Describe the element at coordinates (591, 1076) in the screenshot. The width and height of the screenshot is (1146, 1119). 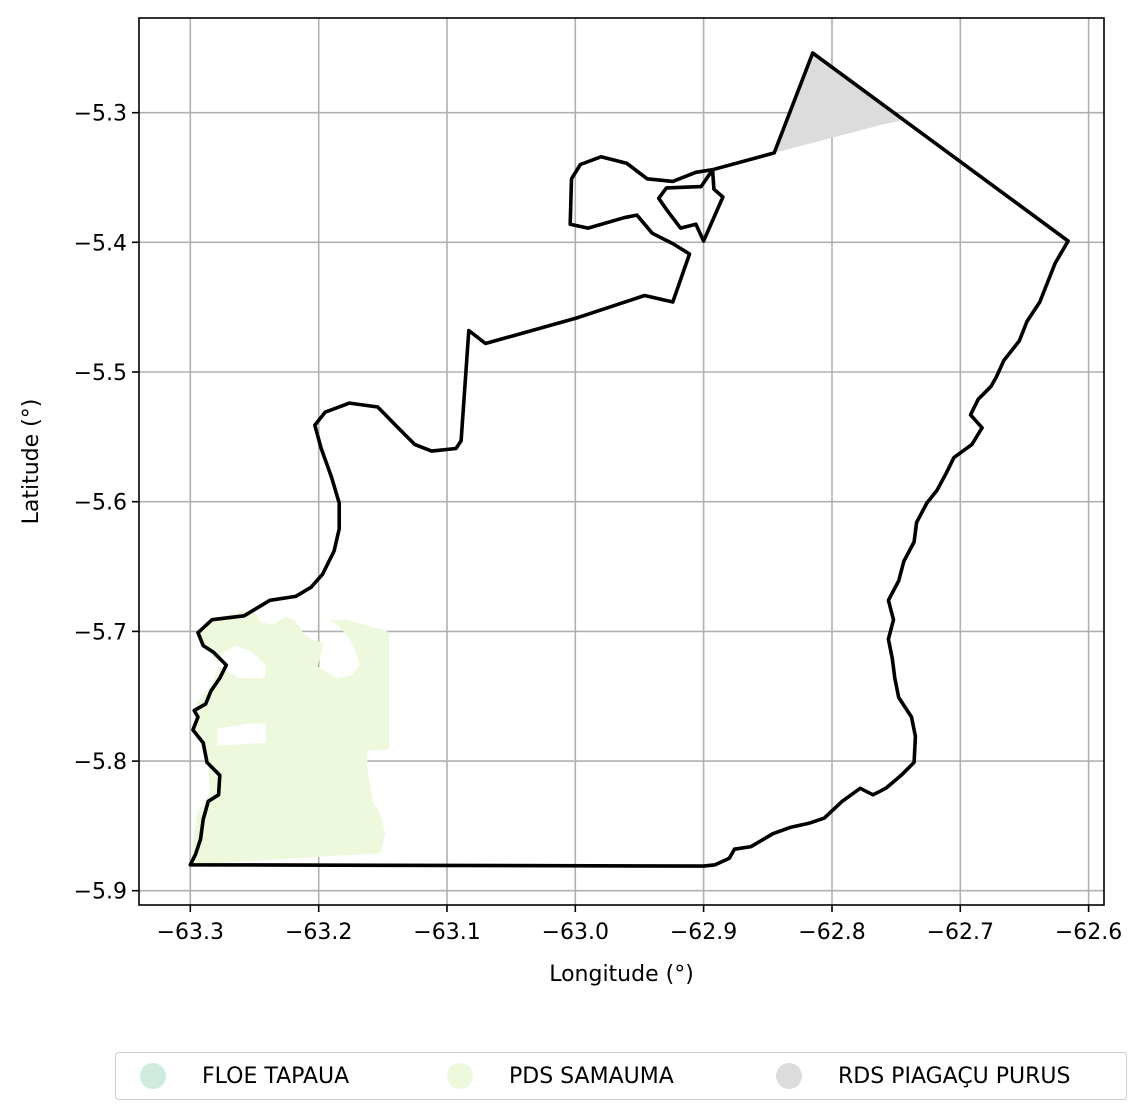
I see `legend-label-pds-samauma: PDS SAMAUMA` at that location.